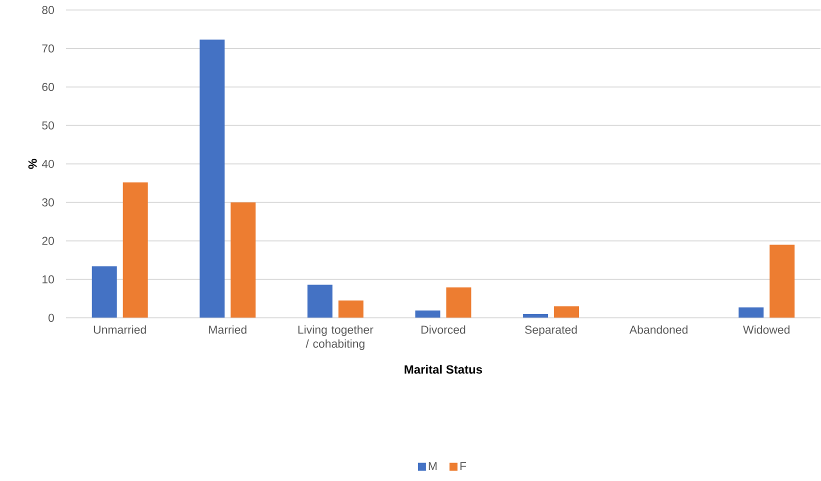 This screenshot has width=821, height=481. What do you see at coordinates (48, 87) in the screenshot?
I see `y-tick-label: 60` at bounding box center [48, 87].